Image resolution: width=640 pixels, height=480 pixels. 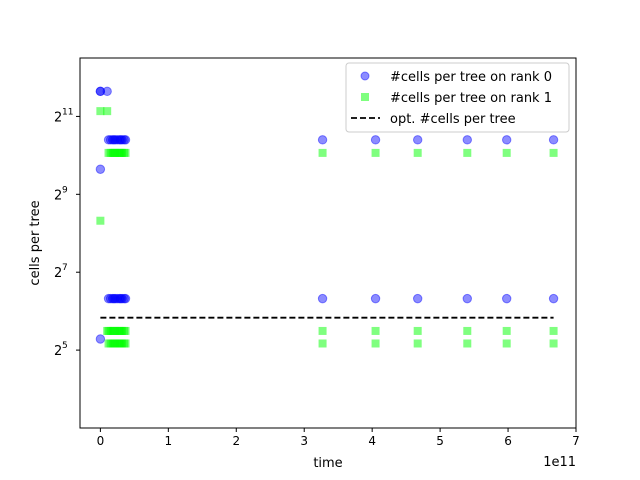 What do you see at coordinates (372, 441) in the screenshot?
I see `x-tick-label: 4` at bounding box center [372, 441].